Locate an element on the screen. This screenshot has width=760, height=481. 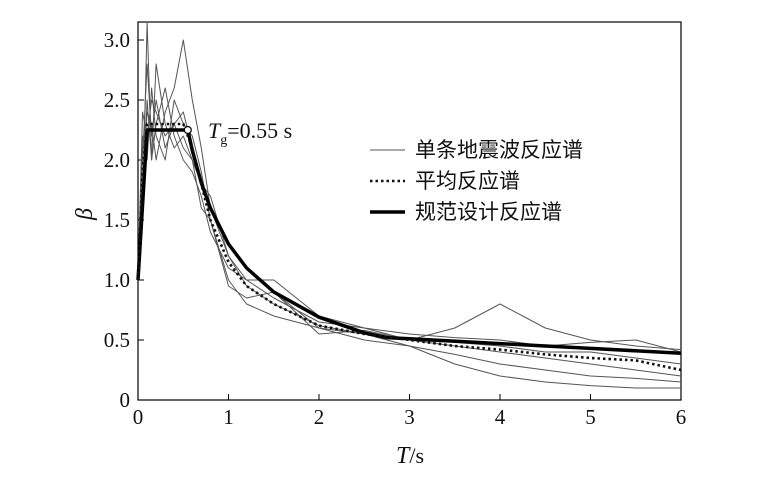
legend: 单条地震波反应谱 平均反应谱 规范设计反应谱 is located at coordinates (476, 181).